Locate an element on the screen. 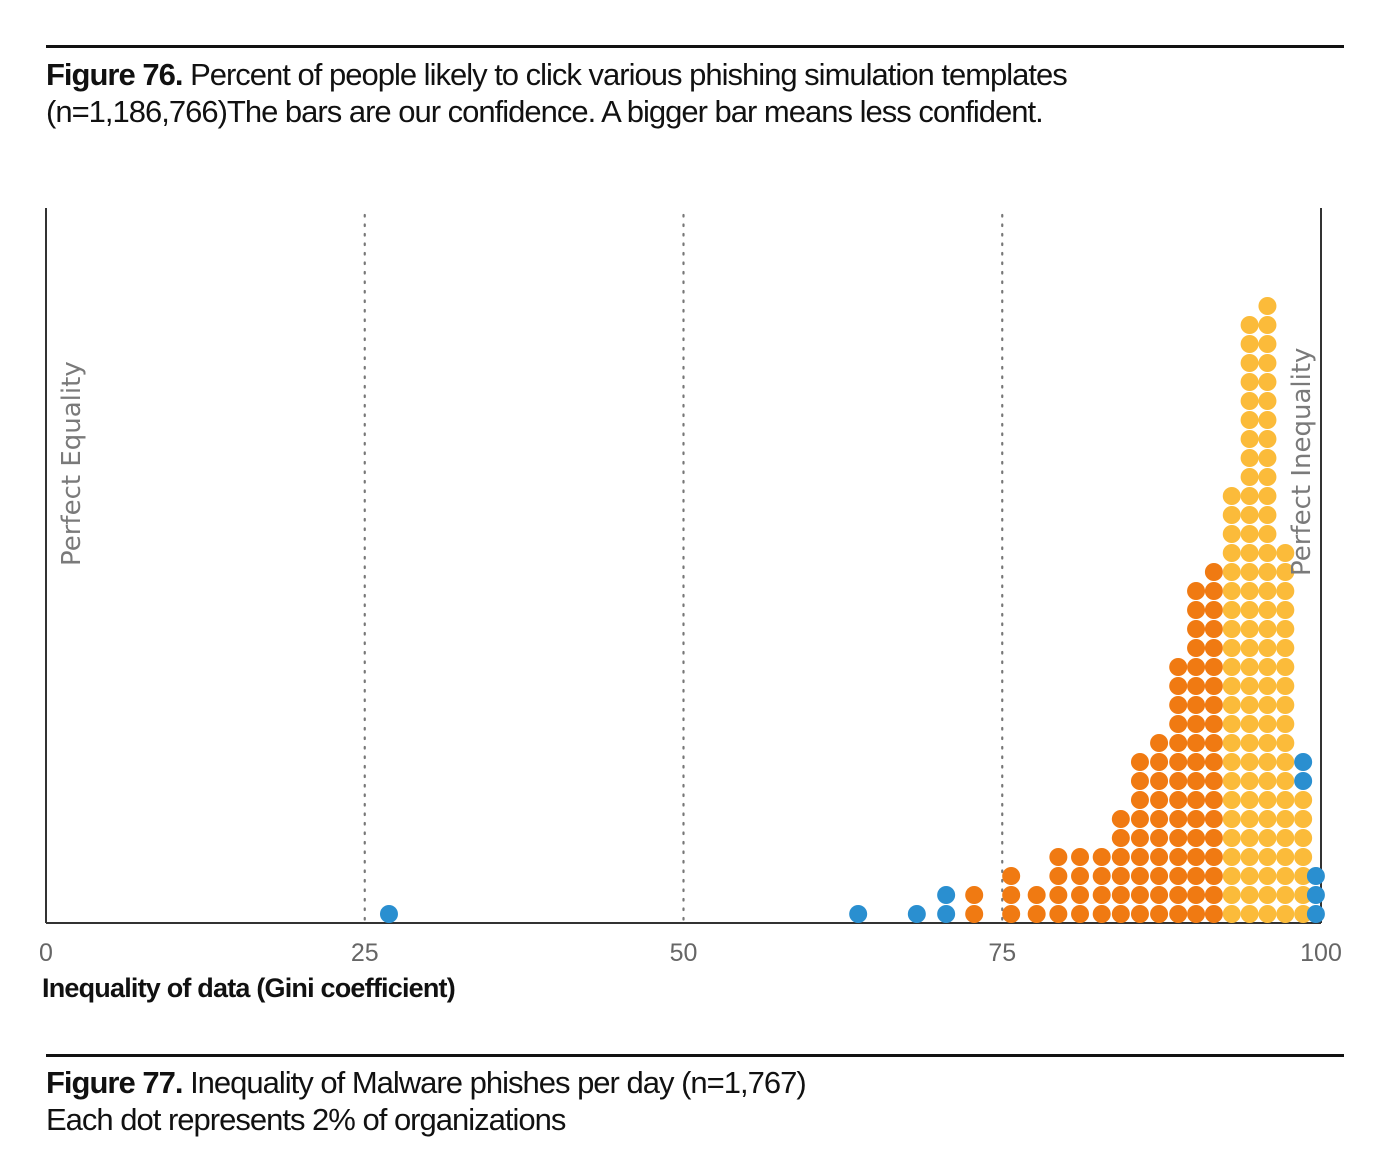 The height and width of the screenshot is (1158, 1384). top-rule is located at coordinates (695, 46).